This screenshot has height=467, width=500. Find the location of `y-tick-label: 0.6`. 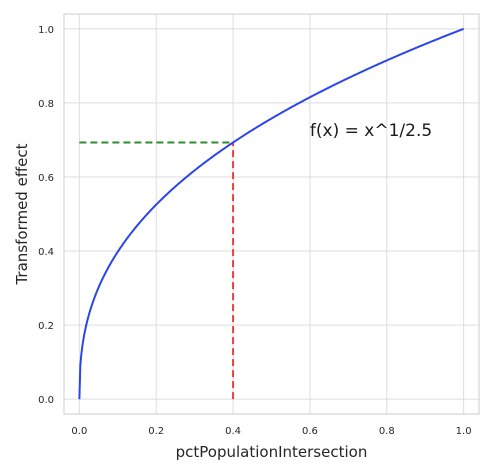

y-tick-label: 0.6 is located at coordinates (46, 178).